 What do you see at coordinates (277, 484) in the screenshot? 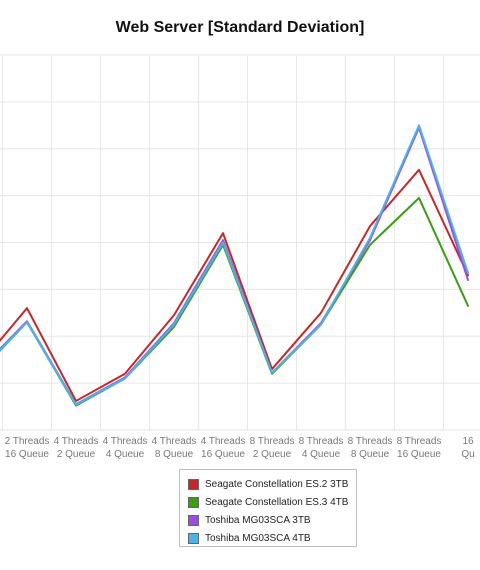
I see `legend-label-seagate-es2-3tb: Seagate Constellation ES.2 3TB` at bounding box center [277, 484].